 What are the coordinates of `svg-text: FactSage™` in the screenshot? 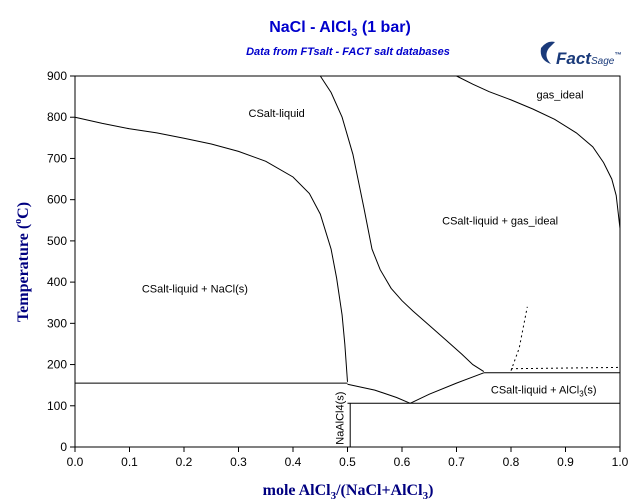 It's located at (588, 58).